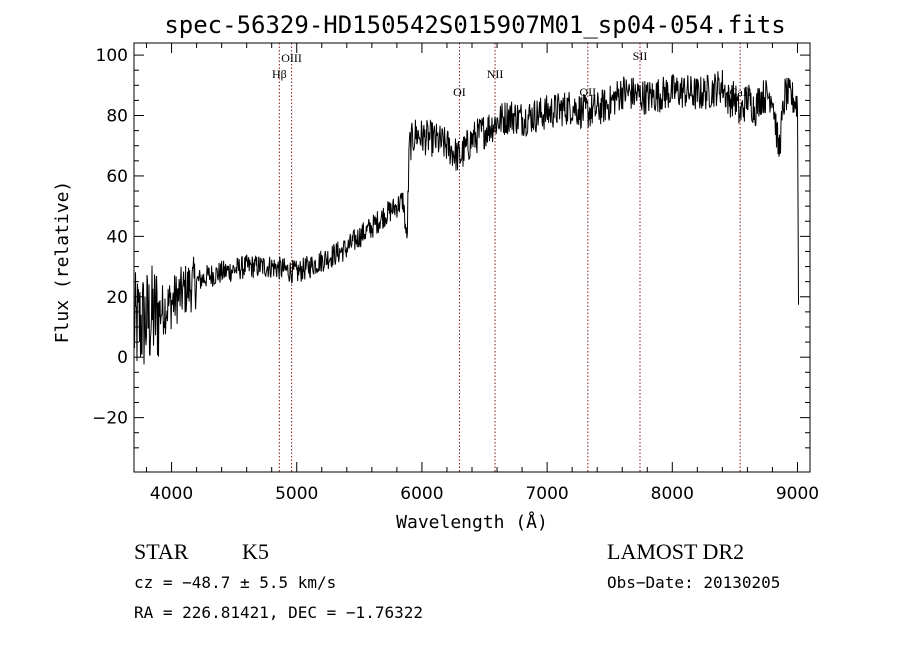  Describe the element at coordinates (472, 522) in the screenshot. I see `x-axis-label: Wavelength (Å)` at that location.